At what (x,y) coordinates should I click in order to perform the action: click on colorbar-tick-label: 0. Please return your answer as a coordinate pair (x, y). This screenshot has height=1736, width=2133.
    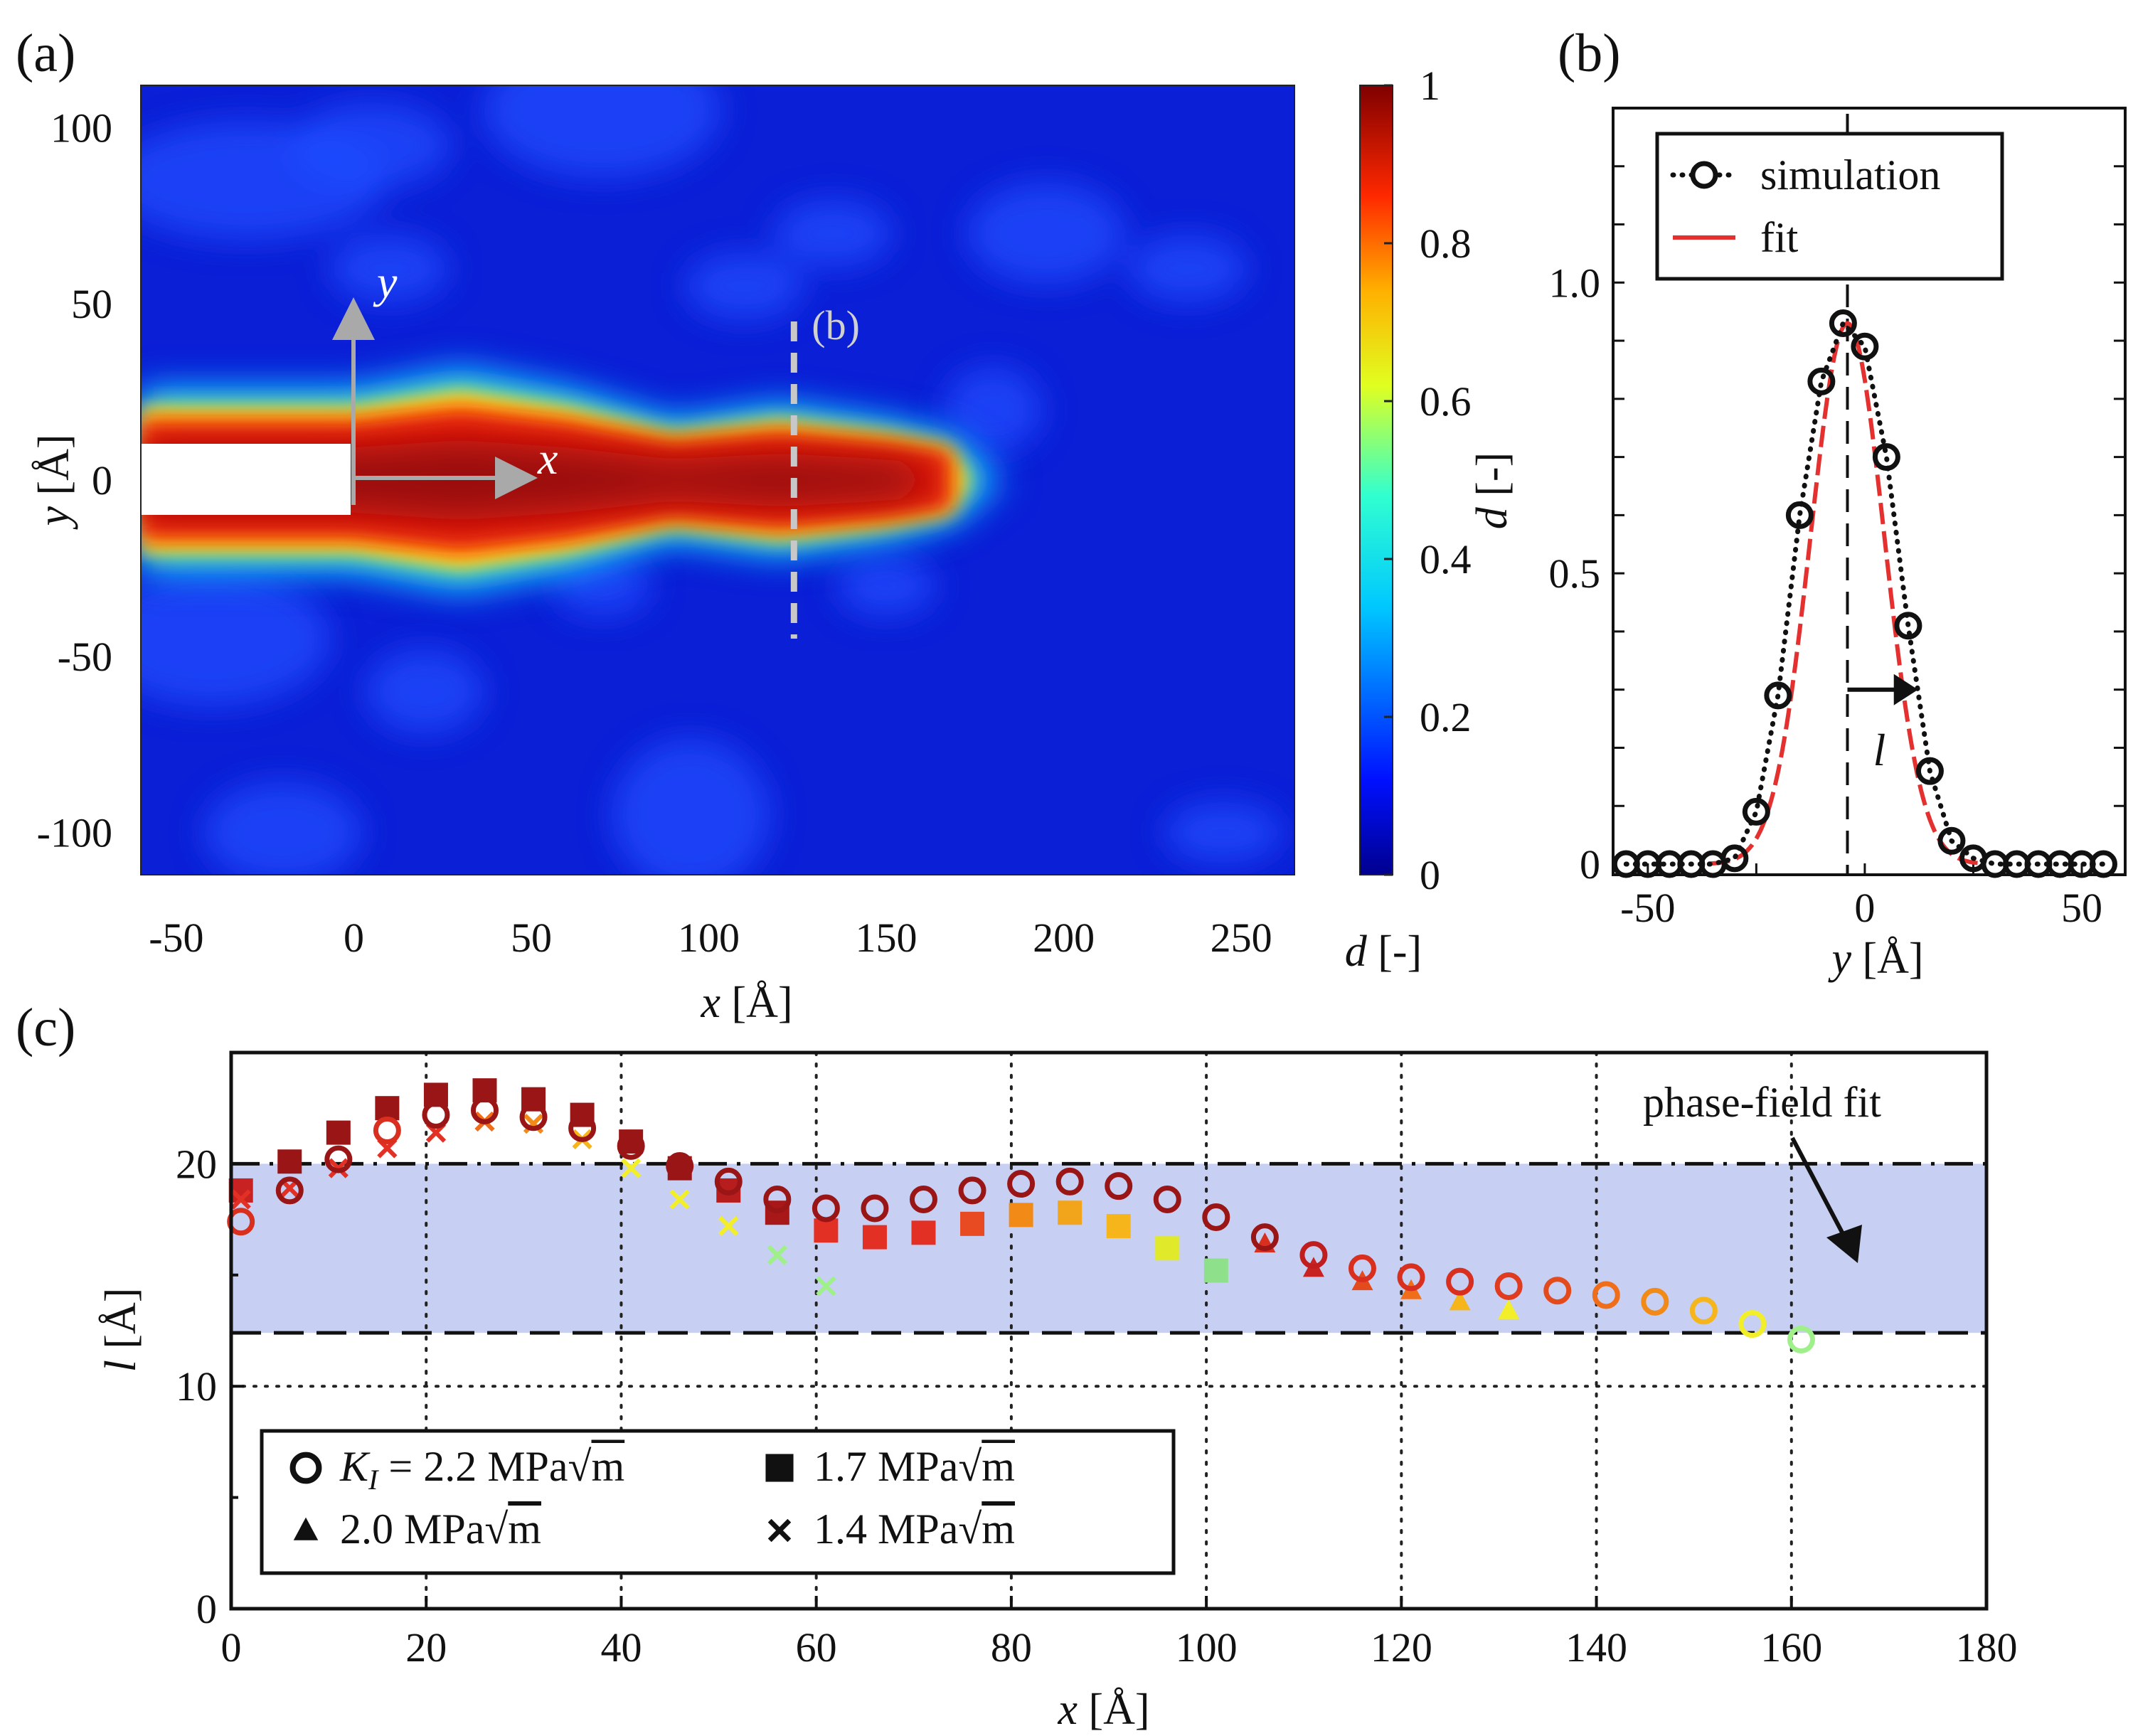
    Looking at the image, I should click on (1430, 875).